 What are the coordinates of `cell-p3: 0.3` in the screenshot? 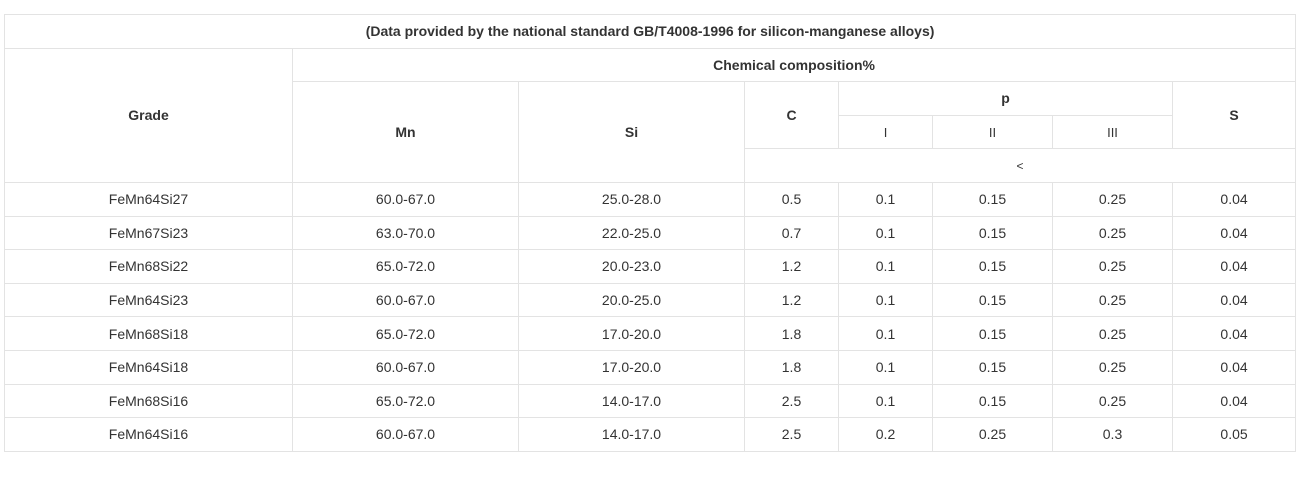 It's located at (1112, 434).